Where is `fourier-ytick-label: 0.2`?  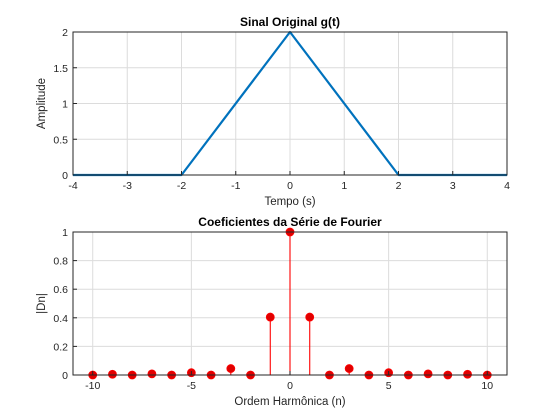 fourier-ytick-label: 0.2 is located at coordinates (60, 347).